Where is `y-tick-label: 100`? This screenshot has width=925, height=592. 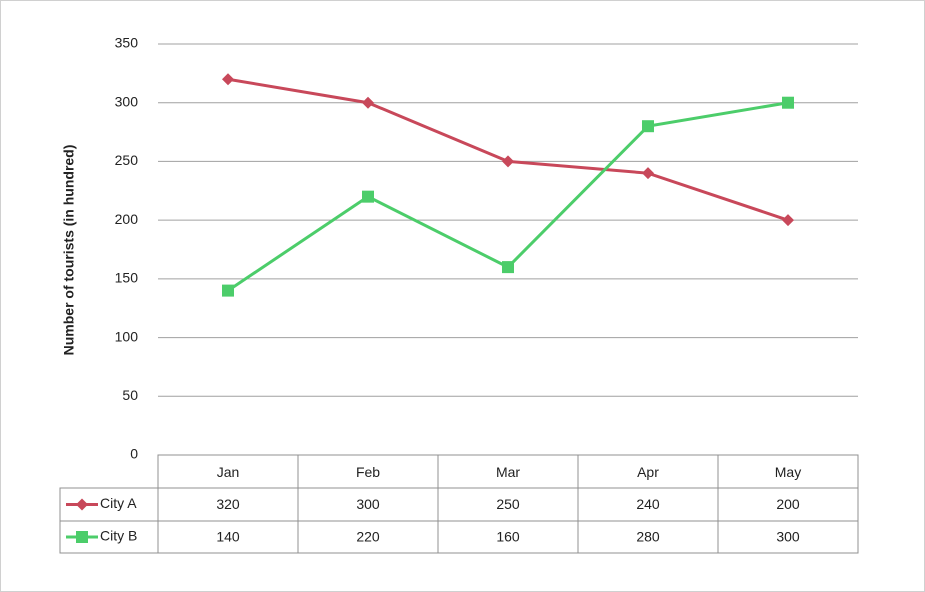 y-tick-label: 100 is located at coordinates (127, 336).